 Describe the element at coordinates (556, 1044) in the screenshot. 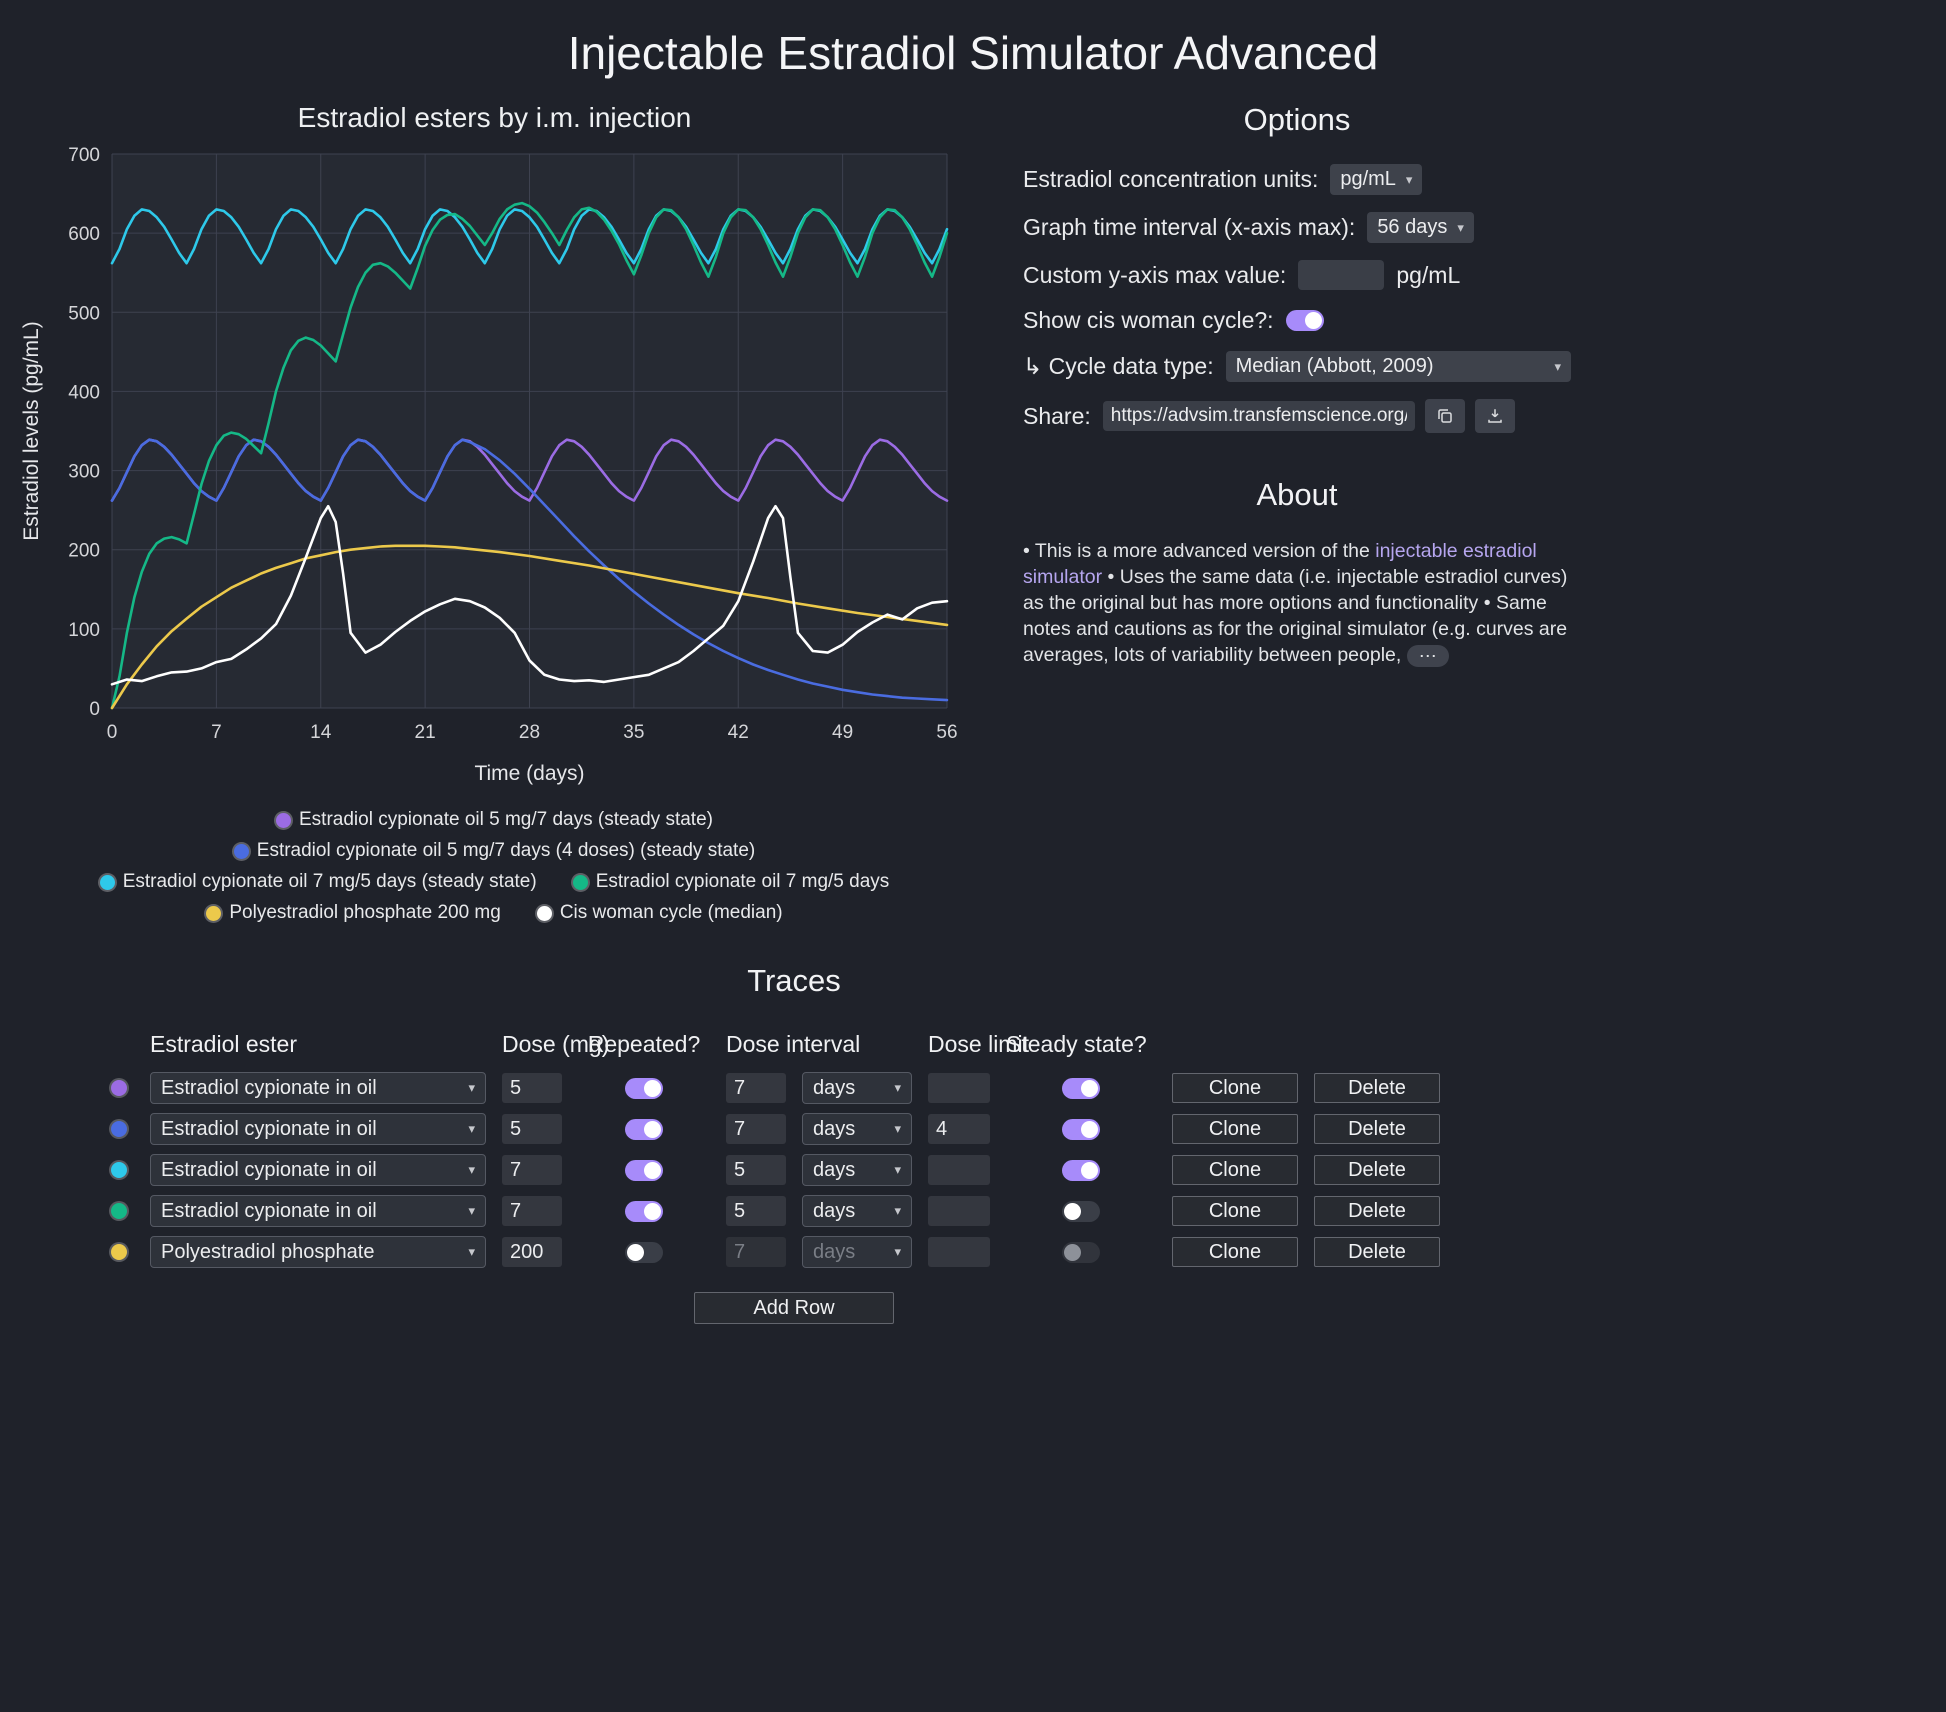

I see `header-dose: Dose (mg)` at that location.